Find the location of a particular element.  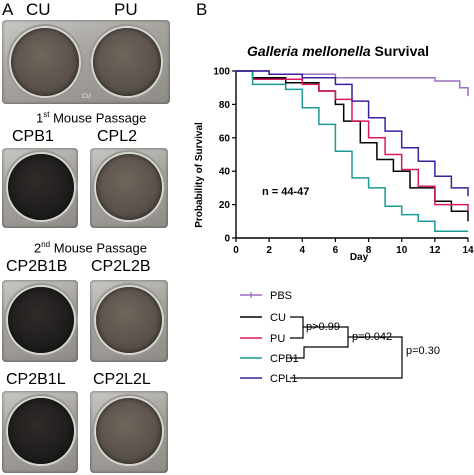

passage1-title: 1st Mouse Passage is located at coordinates (91, 118).